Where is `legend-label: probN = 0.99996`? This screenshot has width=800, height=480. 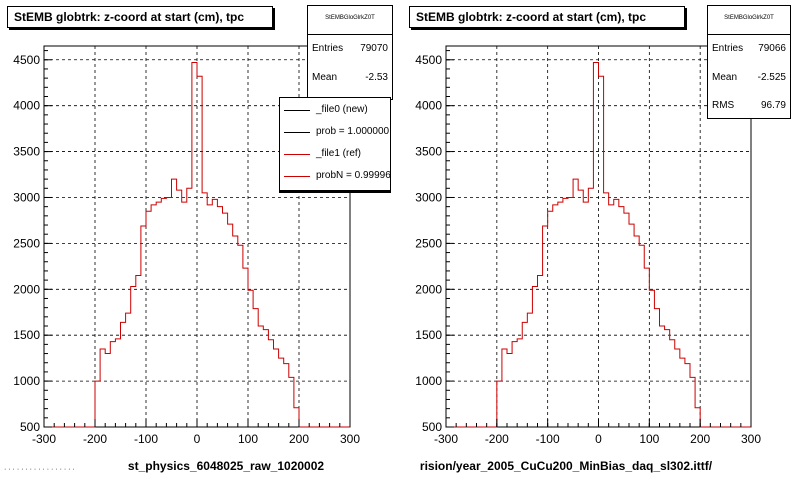
legend-label: probN = 0.99996 is located at coordinates (353, 175).